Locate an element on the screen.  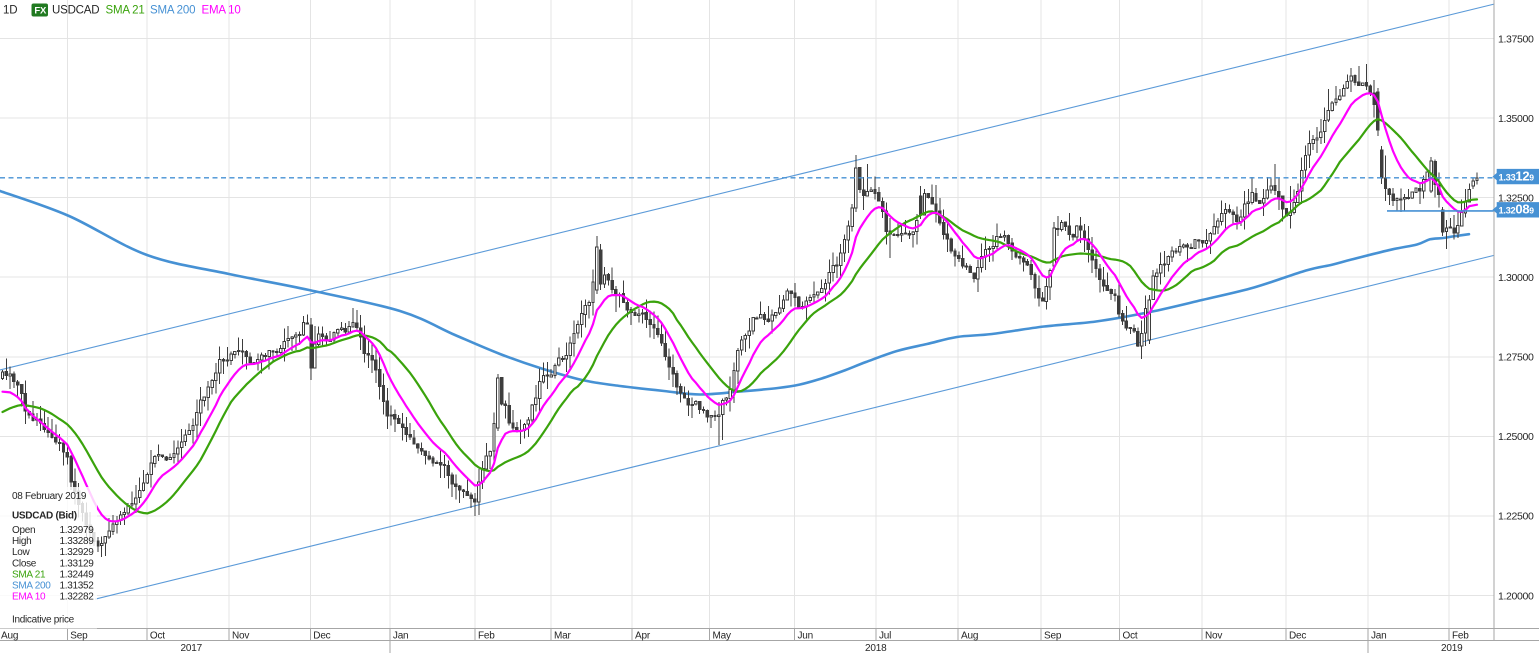
svg-text: Jul is located at coordinates (885, 635).